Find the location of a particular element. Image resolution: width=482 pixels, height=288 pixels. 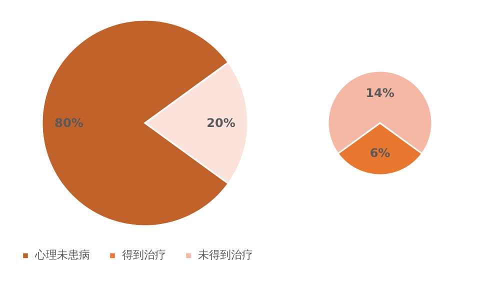

data-label: 6% is located at coordinates (380, 153).